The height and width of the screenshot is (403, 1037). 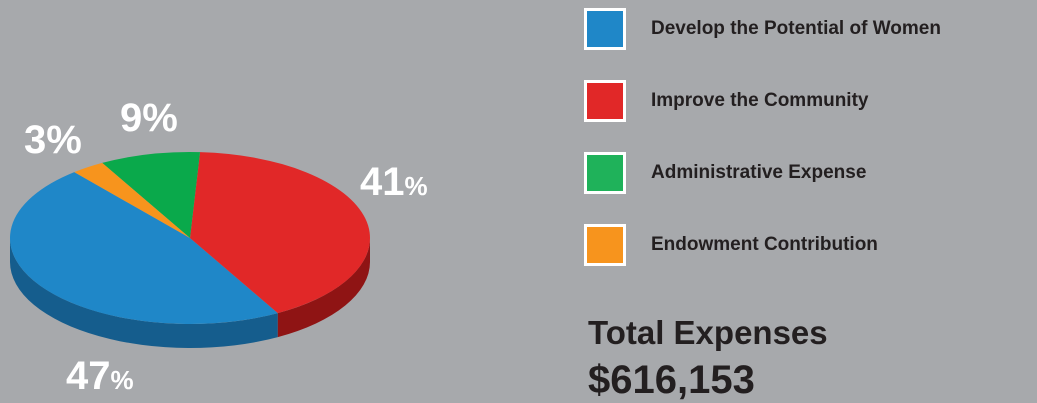 What do you see at coordinates (394, 182) in the screenshot?
I see `slice-label-improve-community: 41%` at bounding box center [394, 182].